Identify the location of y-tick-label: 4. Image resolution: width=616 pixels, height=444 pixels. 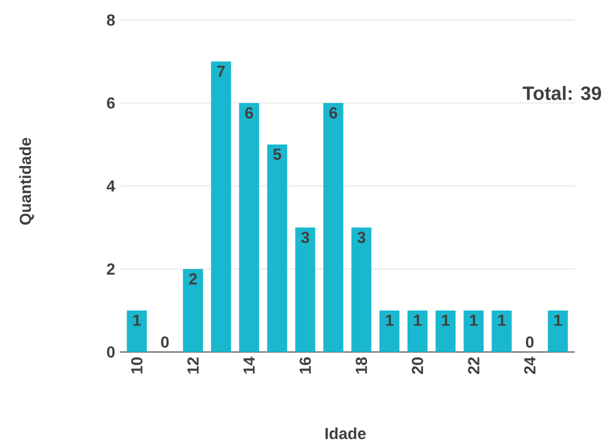
(111, 186).